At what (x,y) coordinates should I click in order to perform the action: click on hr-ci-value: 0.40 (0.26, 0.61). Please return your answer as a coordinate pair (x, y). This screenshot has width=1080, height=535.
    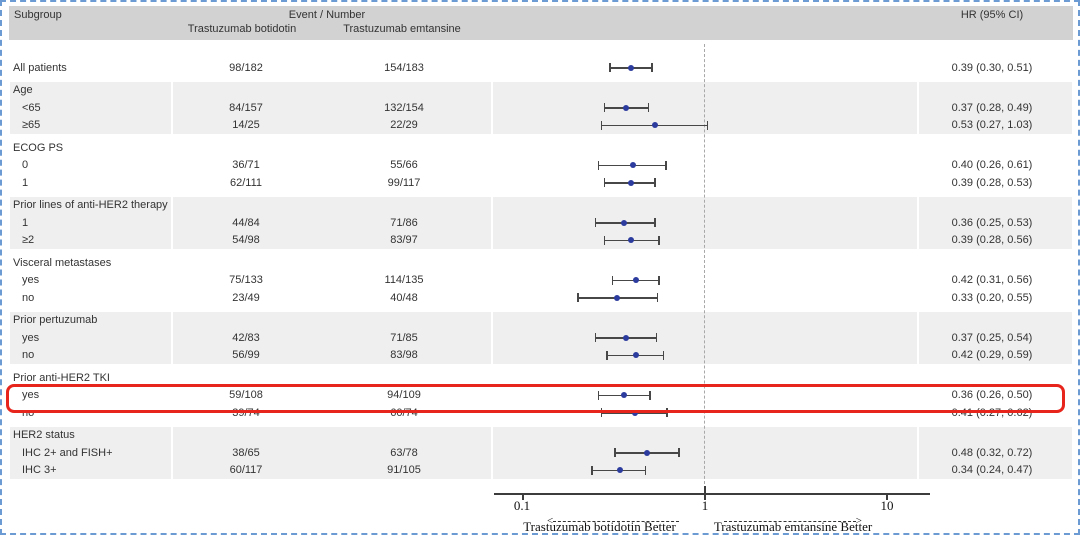
    Looking at the image, I should click on (992, 165).